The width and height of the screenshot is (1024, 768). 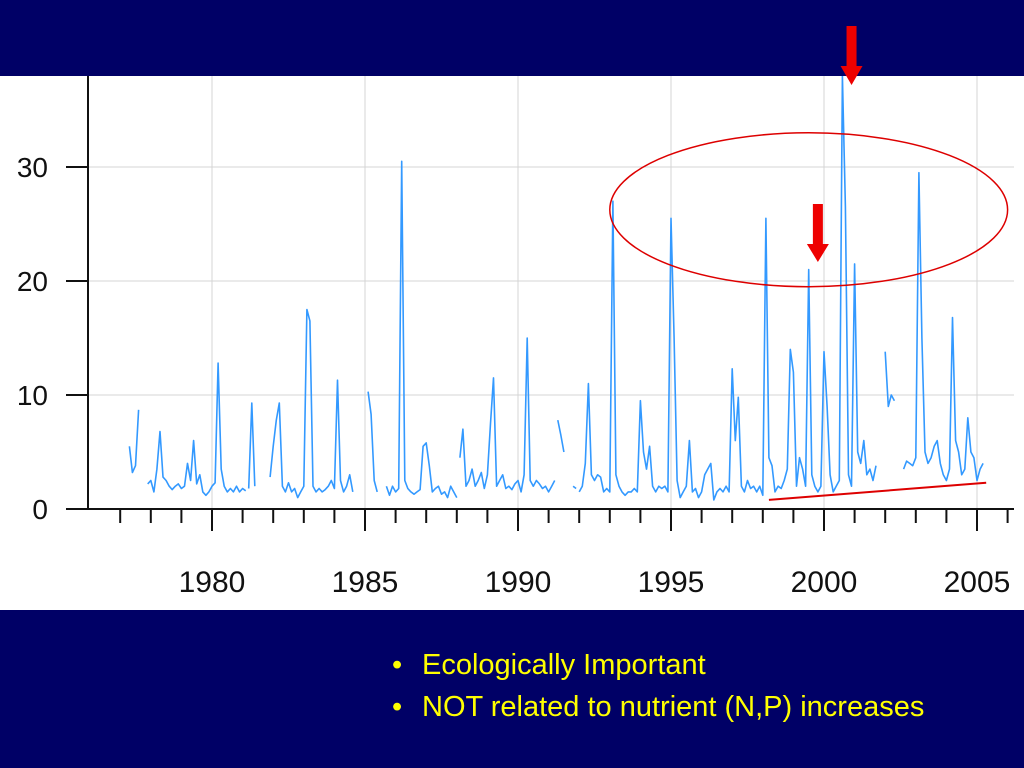 What do you see at coordinates (365, 582) in the screenshot?
I see `x-tick-label: 1985` at bounding box center [365, 582].